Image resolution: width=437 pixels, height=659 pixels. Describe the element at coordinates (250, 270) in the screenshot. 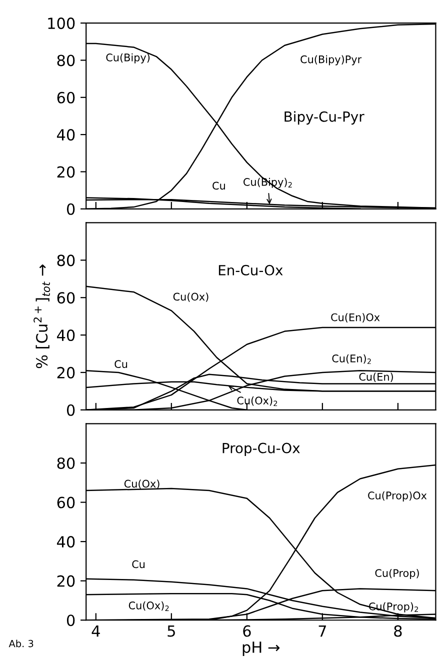

I see `text: En-Cu-Ox` at that location.